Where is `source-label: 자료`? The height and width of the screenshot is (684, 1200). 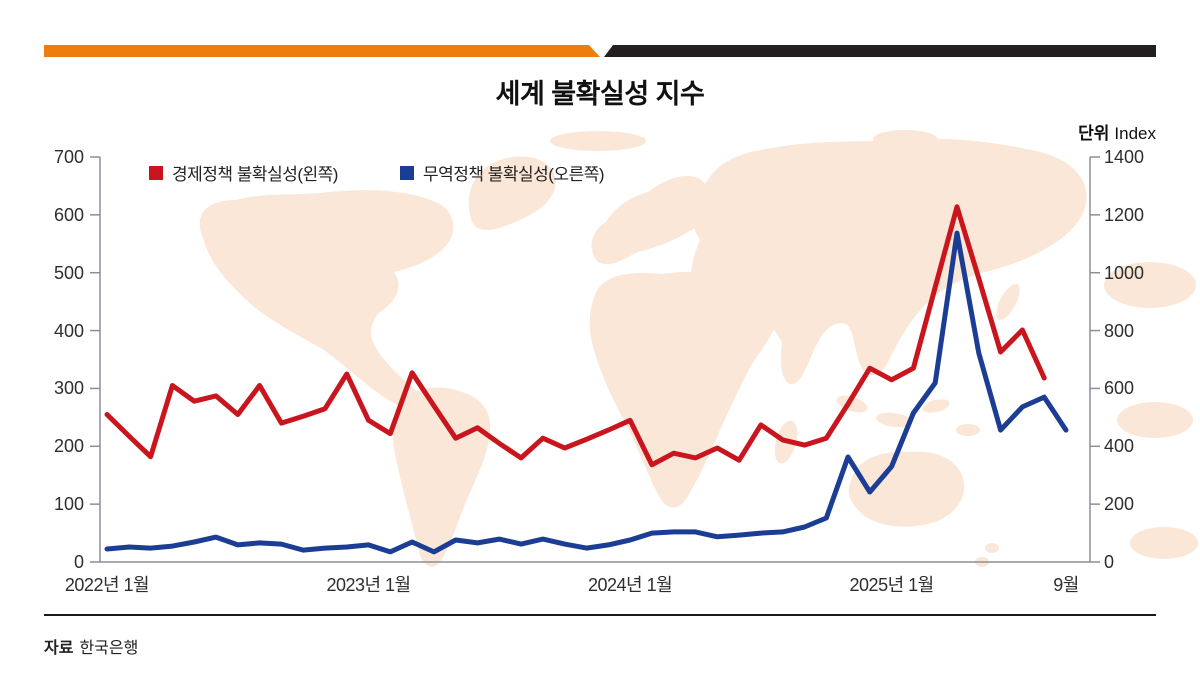
source-label: 자료 is located at coordinates (59, 648).